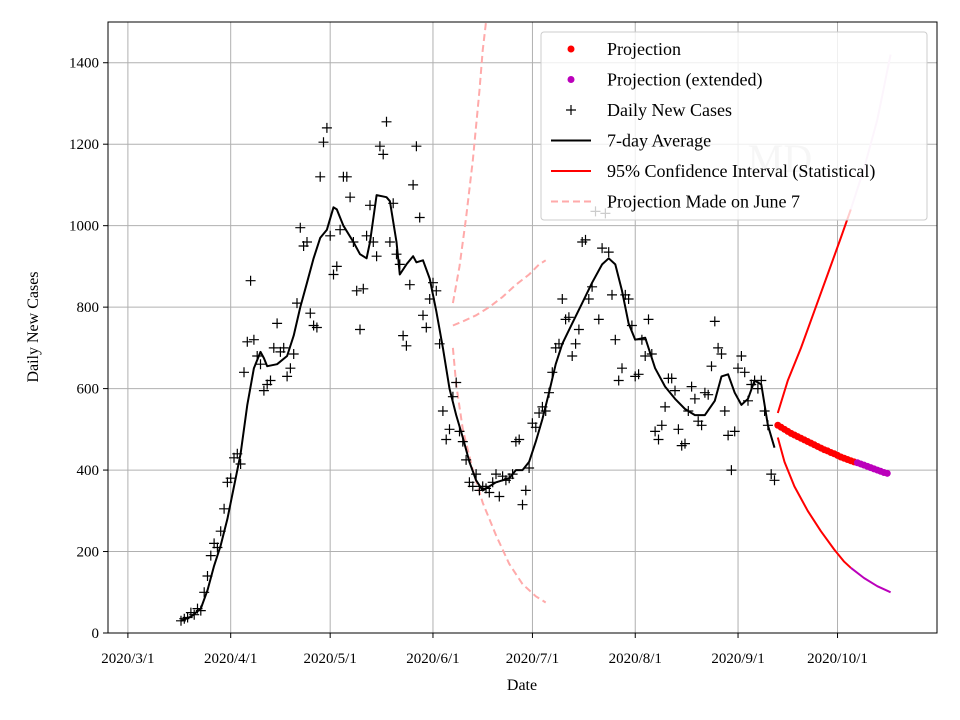  I want to click on june7-lower-line, so click(499, 475).